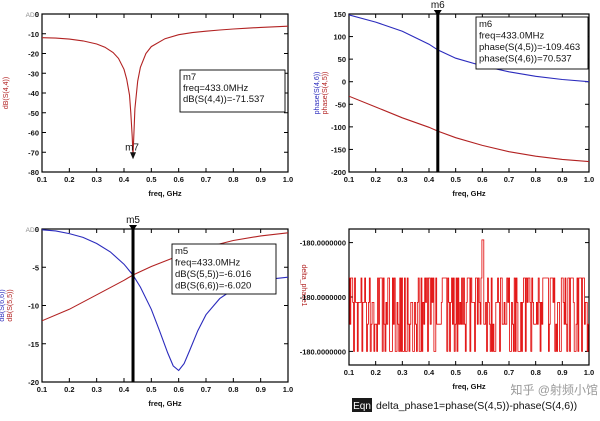 Image resolution: width=600 pixels, height=421 pixels. Describe the element at coordinates (213, 286) in the screenshot. I see `marker-readout-text: dB(S(6,6))=-6.020` at that location.